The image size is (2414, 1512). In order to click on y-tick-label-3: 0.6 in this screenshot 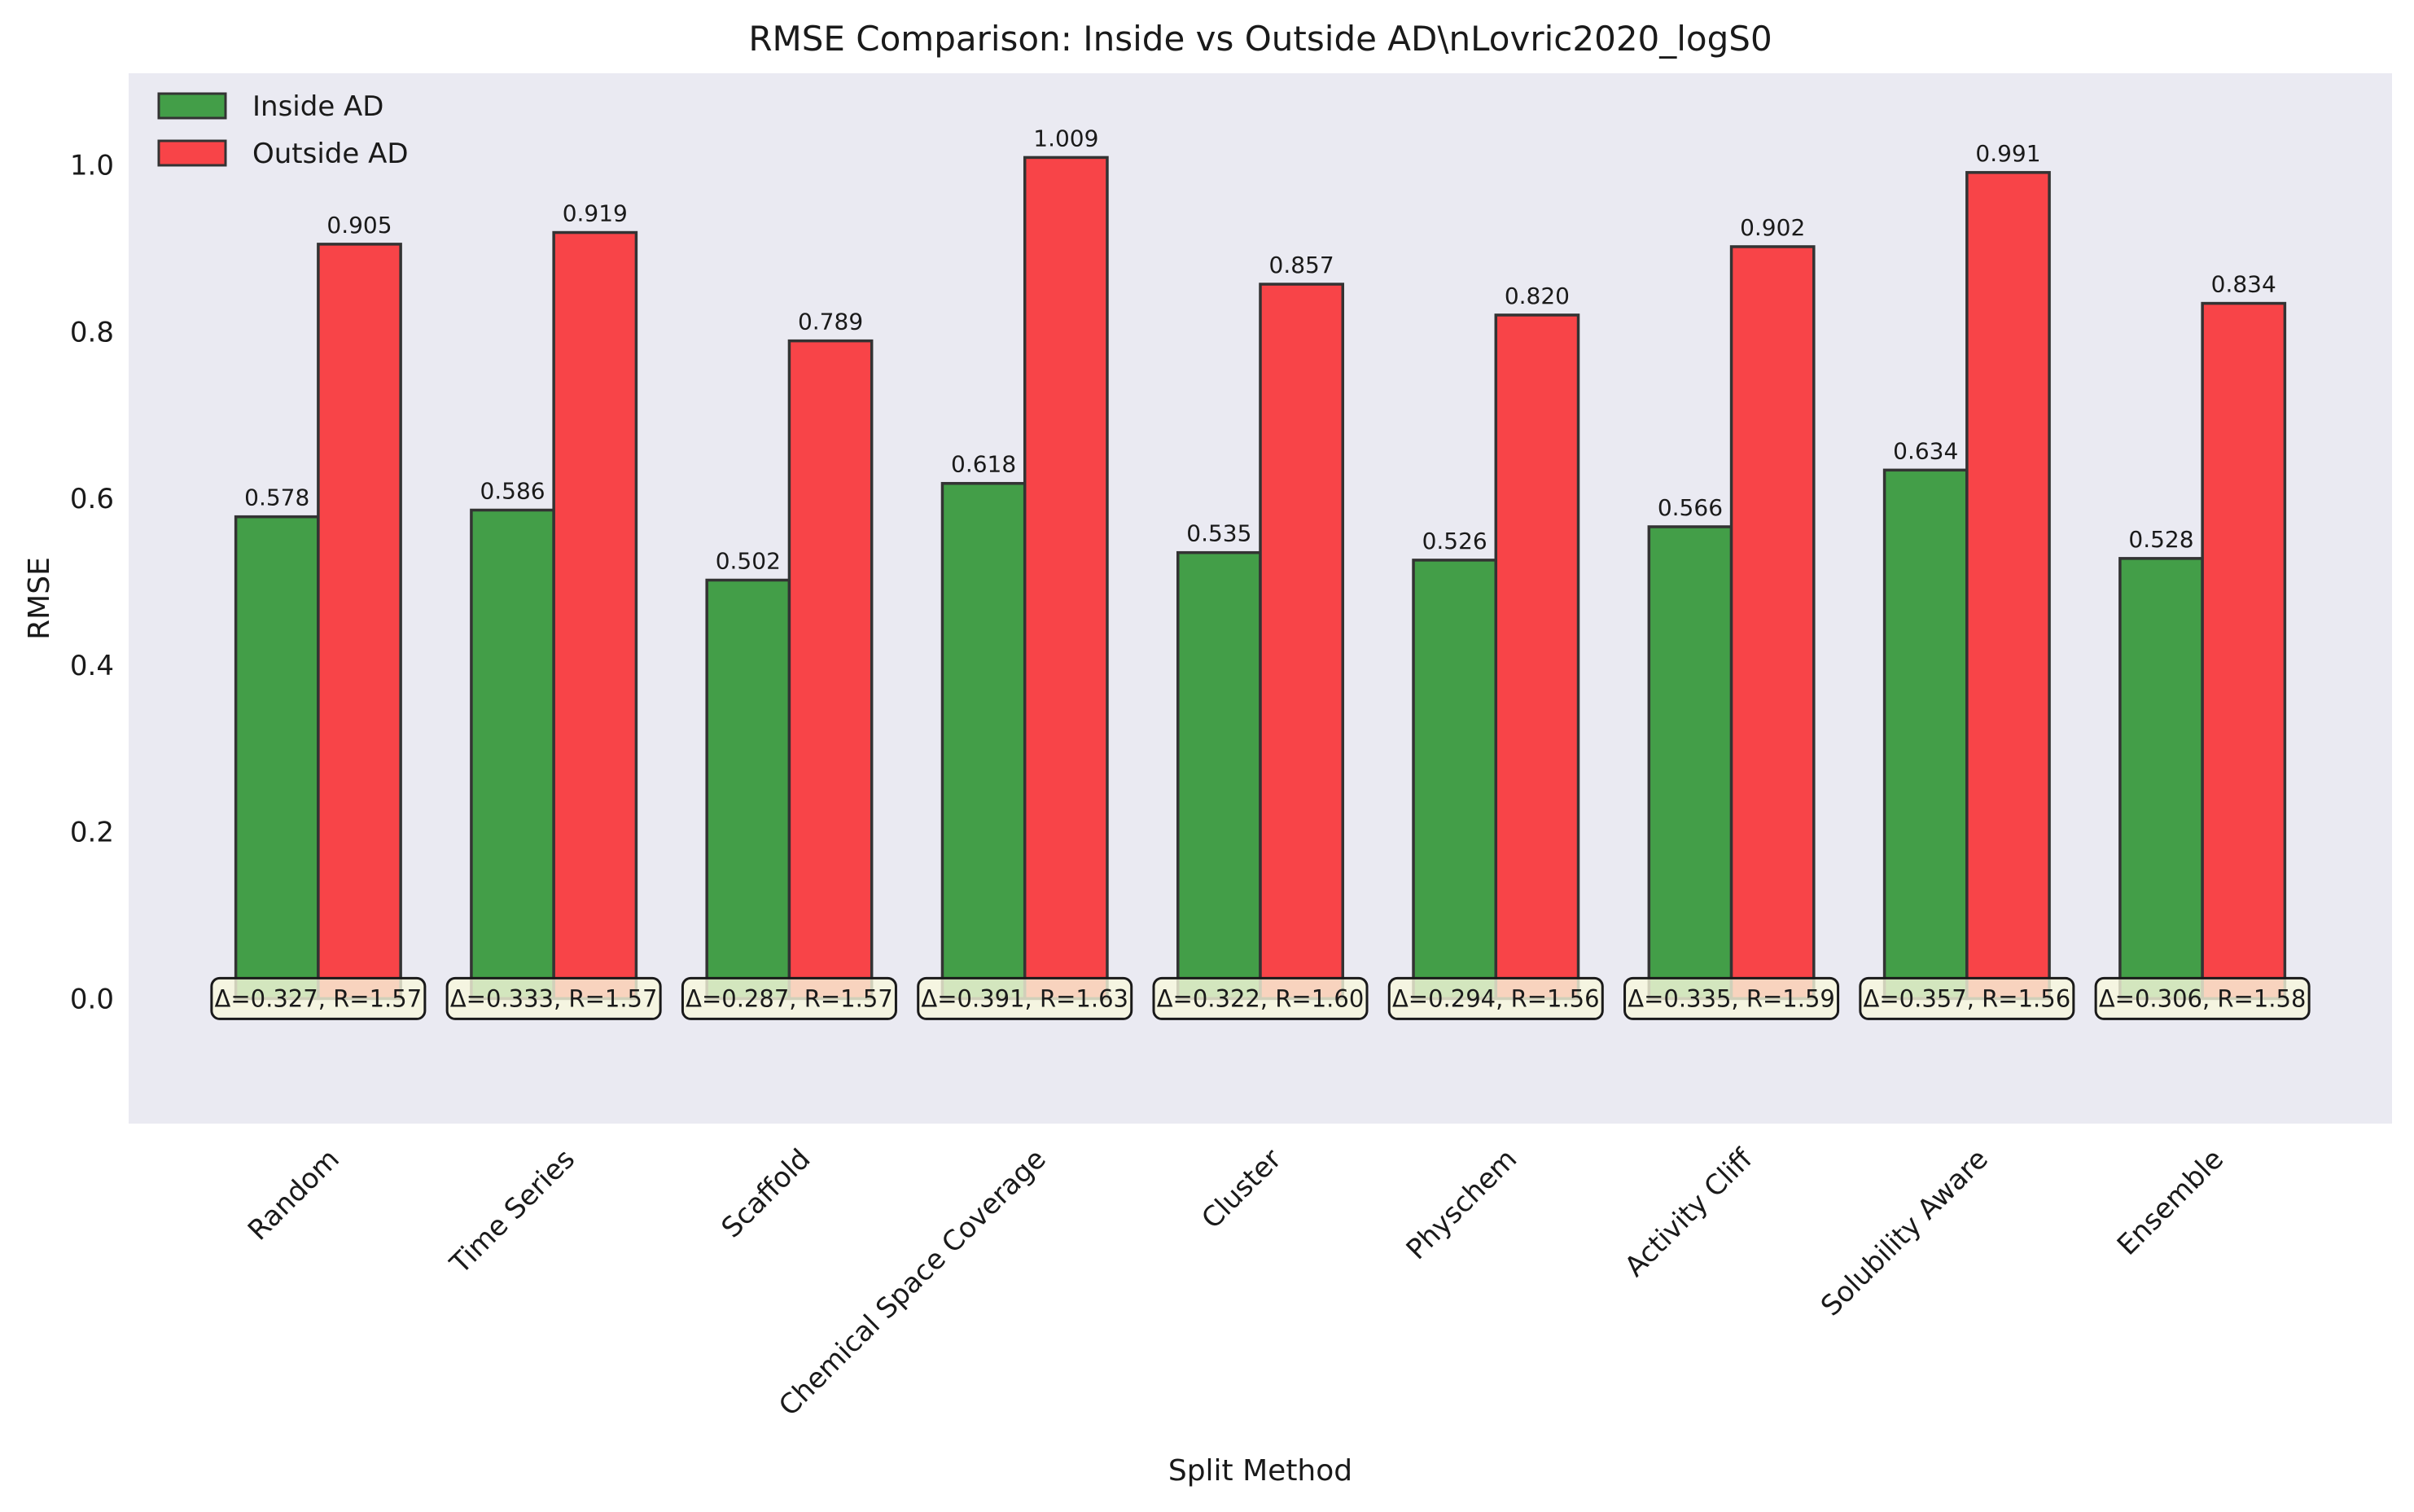, I will do `click(92, 499)`.